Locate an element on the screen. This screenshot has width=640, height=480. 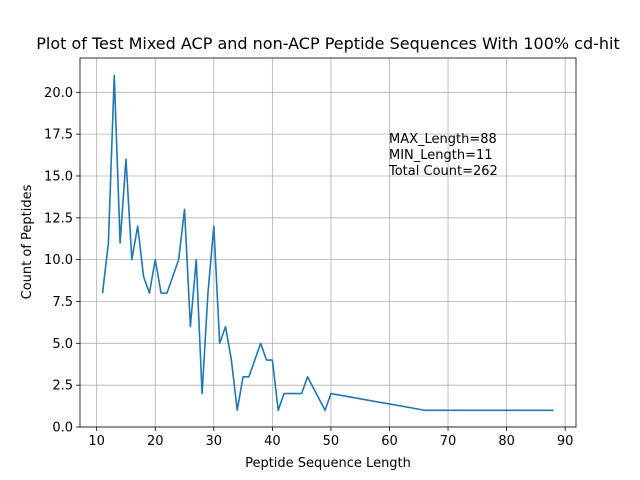
x-tick-label: 80 is located at coordinates (506, 441).